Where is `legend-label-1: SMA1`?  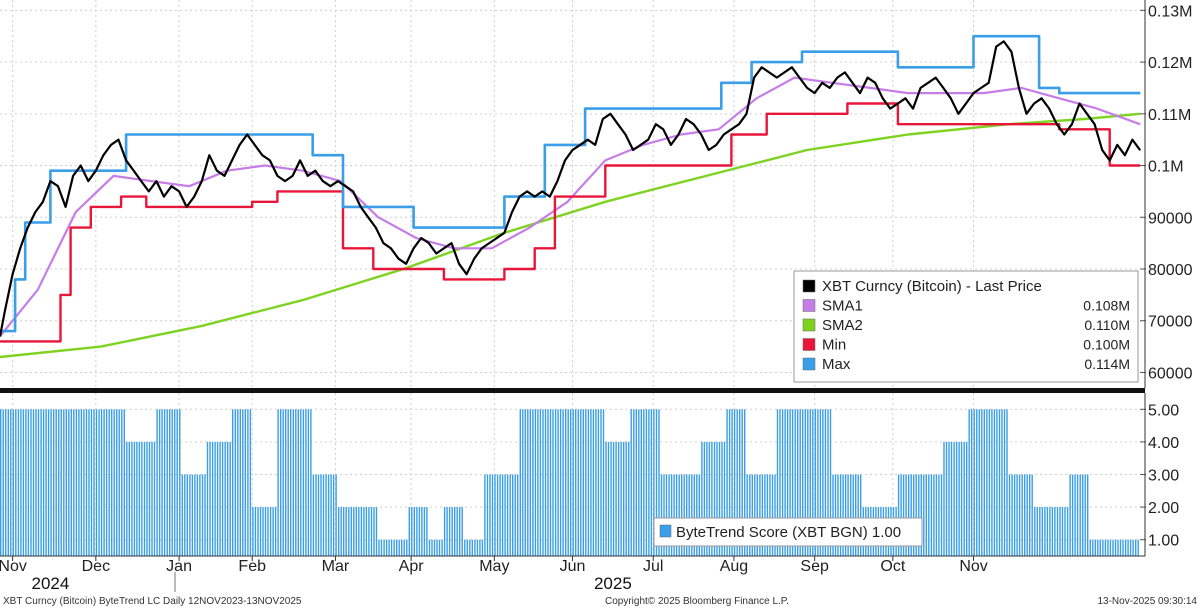
legend-label-1: SMA1 is located at coordinates (842, 306).